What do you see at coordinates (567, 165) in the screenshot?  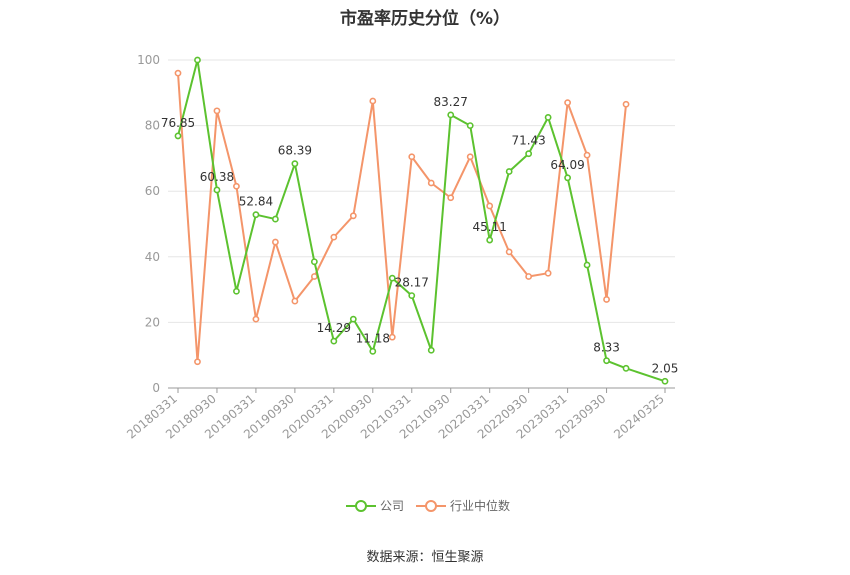 I see `data-label: 64.09` at bounding box center [567, 165].